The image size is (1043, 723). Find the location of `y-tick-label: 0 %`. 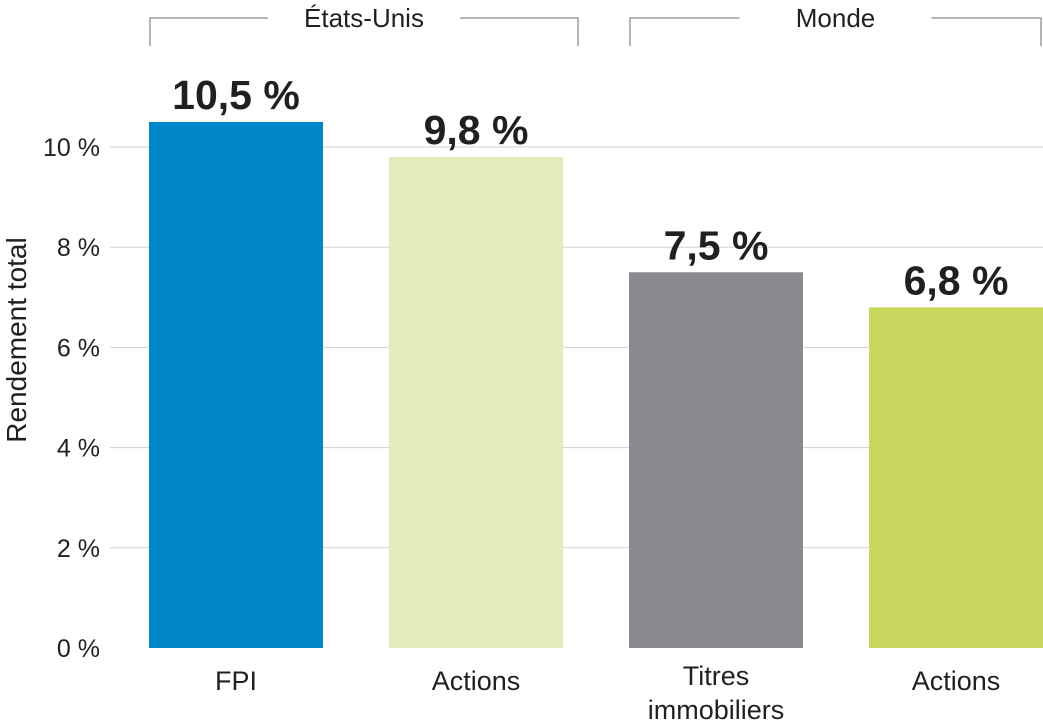

y-tick-label: 0 % is located at coordinates (78, 649).